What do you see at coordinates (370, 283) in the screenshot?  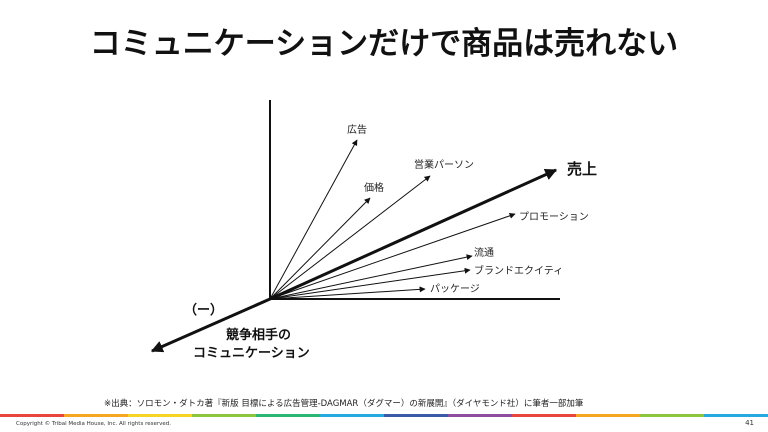 I see `vector-brand` at bounding box center [370, 283].